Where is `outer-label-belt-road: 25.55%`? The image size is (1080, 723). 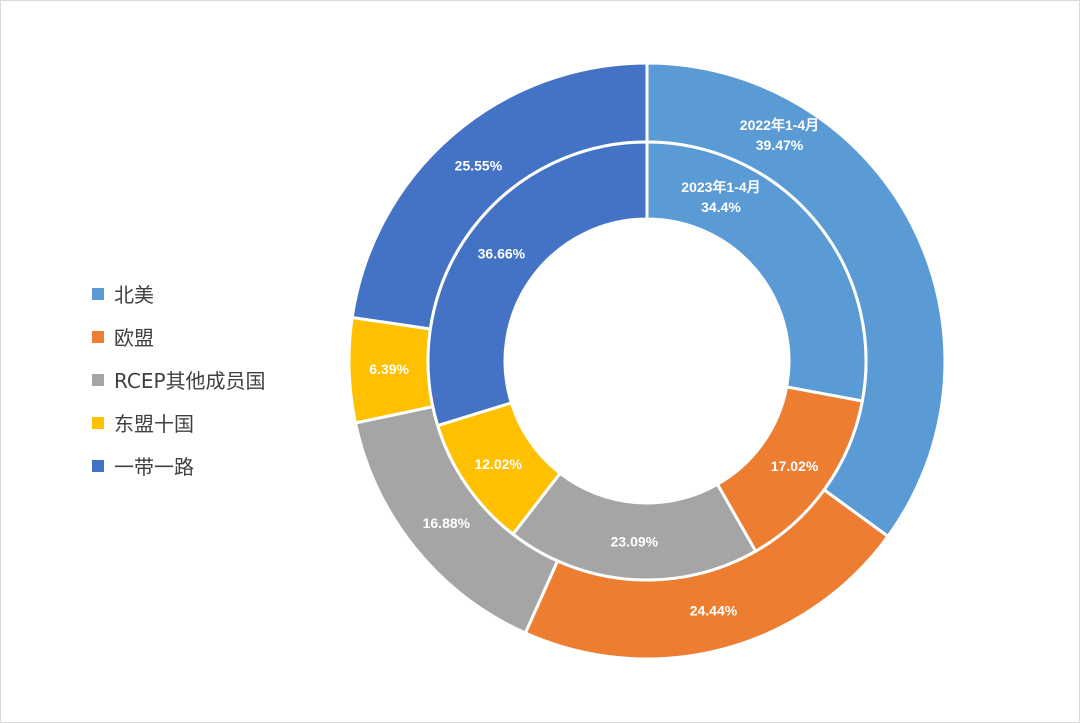 outer-label-belt-road: 25.55% is located at coordinates (479, 166).